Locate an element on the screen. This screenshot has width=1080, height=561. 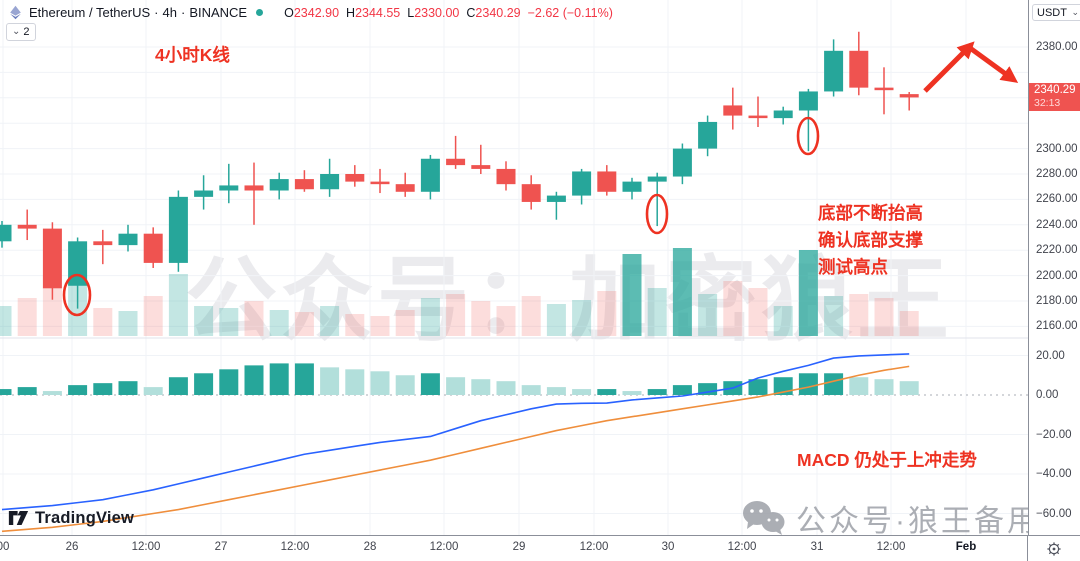
annotation-line: 底部不断抬高 is located at coordinates (870, 213).